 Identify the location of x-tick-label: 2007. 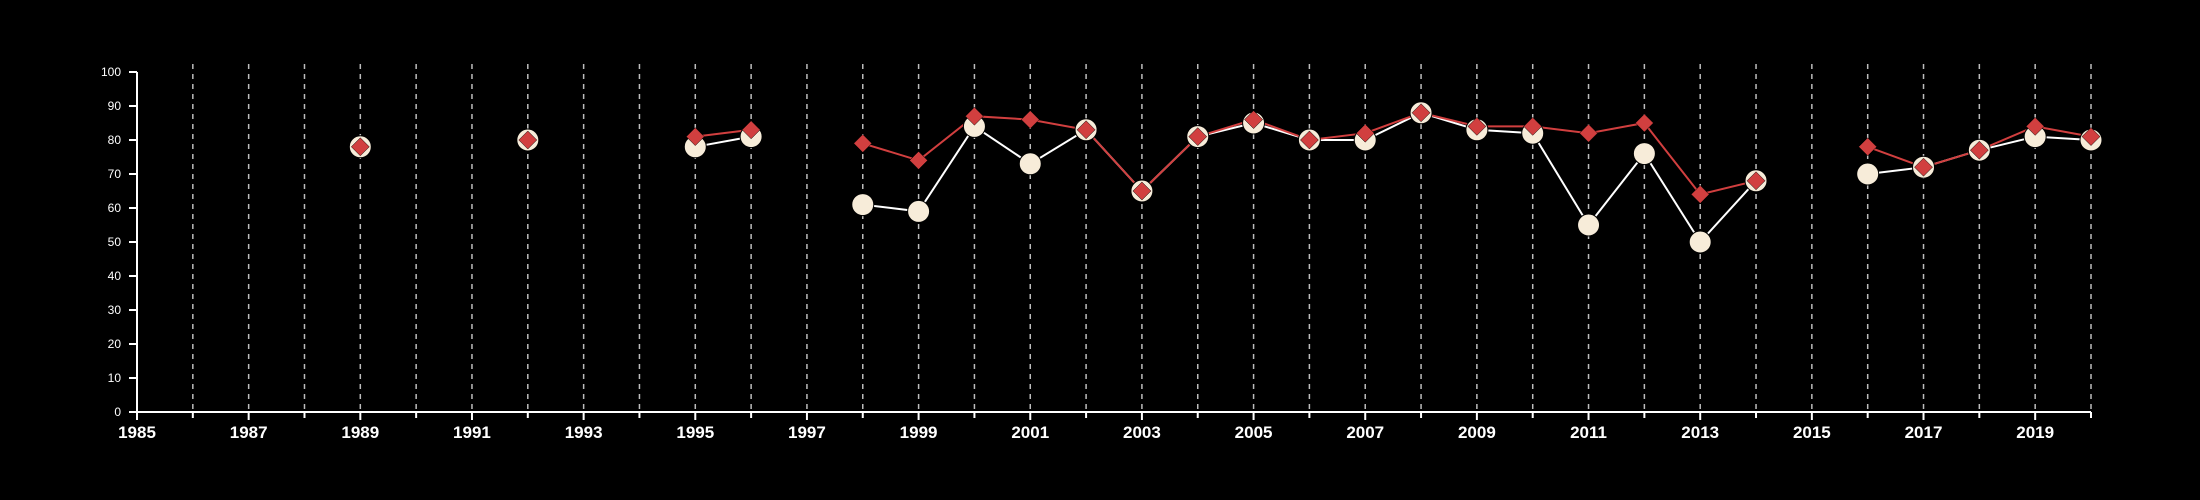
(1365, 432).